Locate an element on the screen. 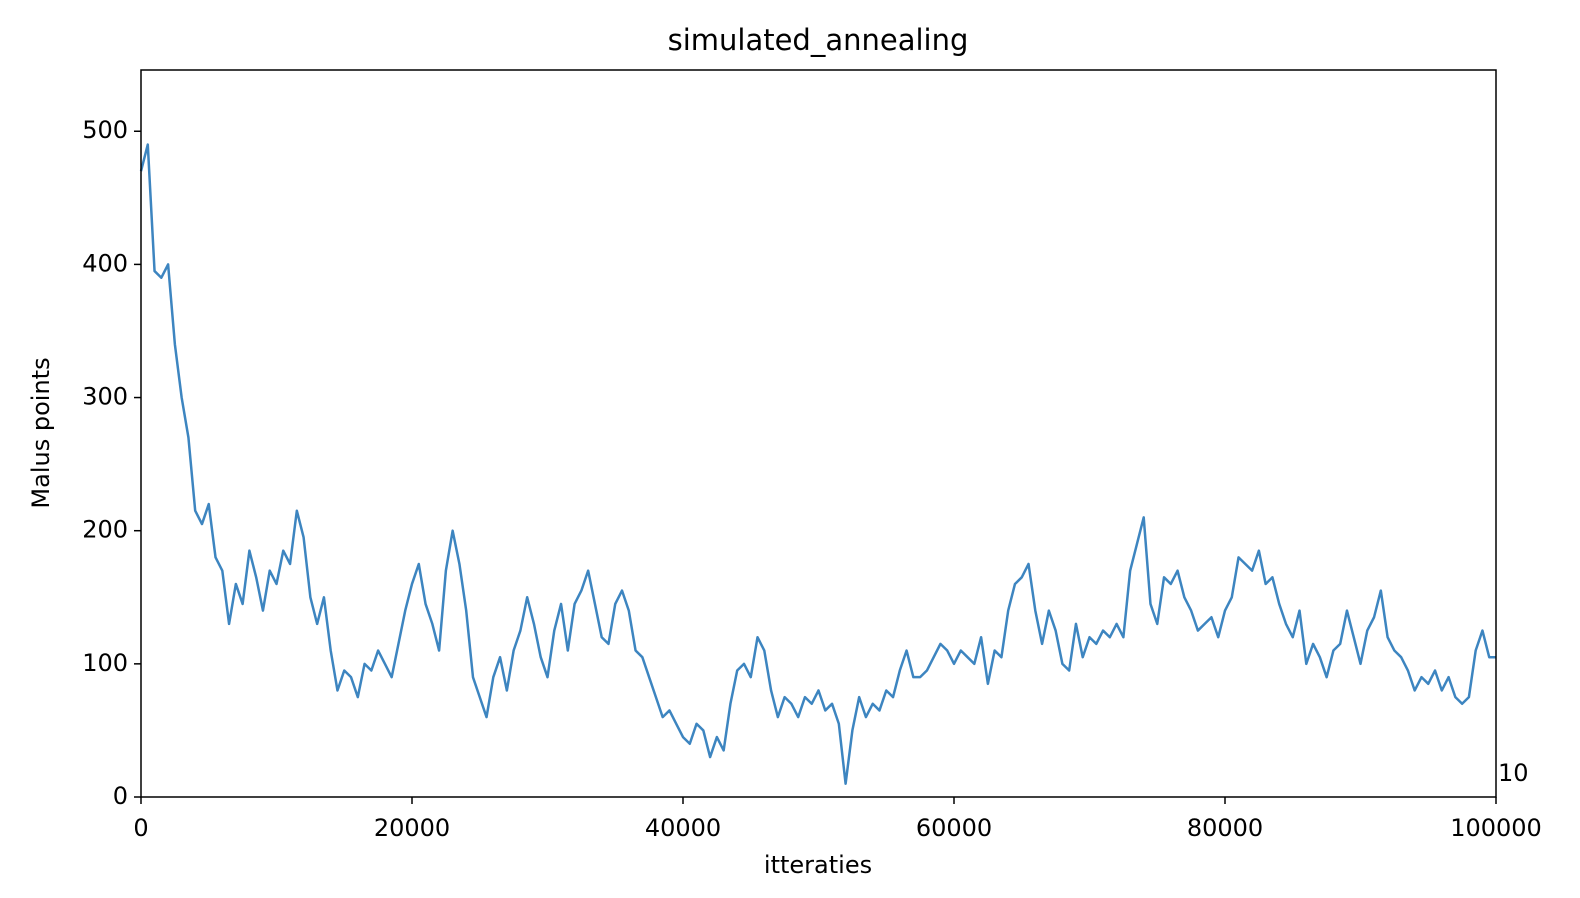  x-axis-label: itteraties is located at coordinates (818, 865).